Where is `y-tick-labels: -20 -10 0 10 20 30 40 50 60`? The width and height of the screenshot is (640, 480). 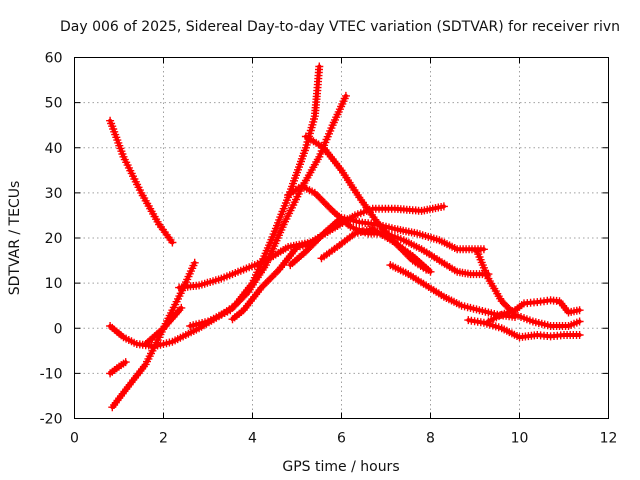
y-tick-labels: -20 -10 0 10 20 30 40 50 60 is located at coordinates (51, 239).